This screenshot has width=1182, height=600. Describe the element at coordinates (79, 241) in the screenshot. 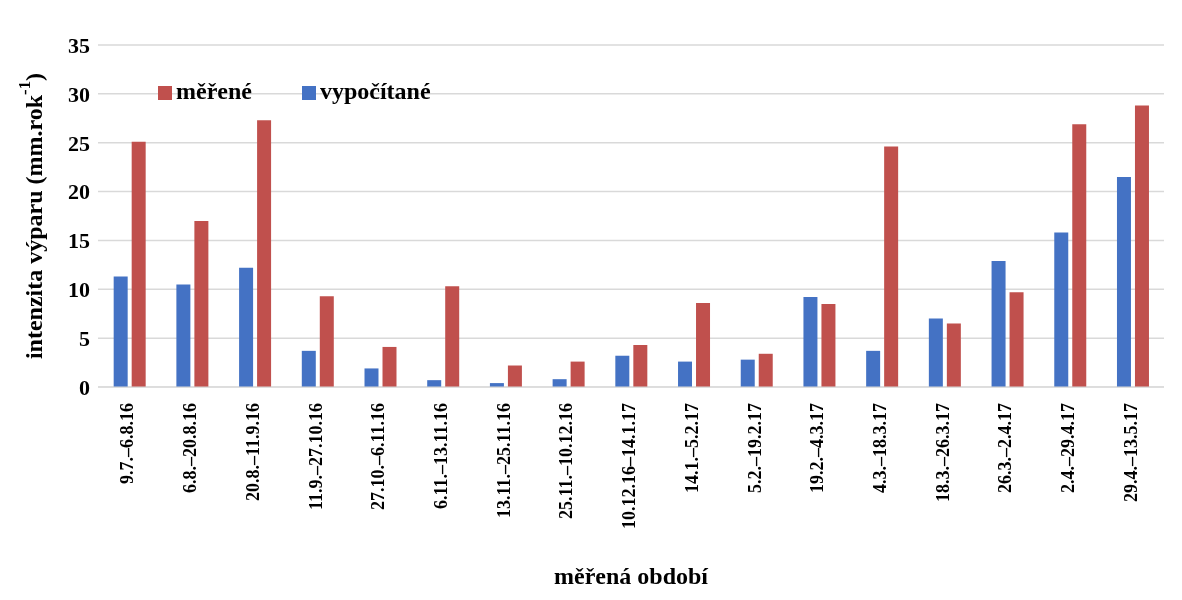

I see `y-tick-label: 15` at that location.